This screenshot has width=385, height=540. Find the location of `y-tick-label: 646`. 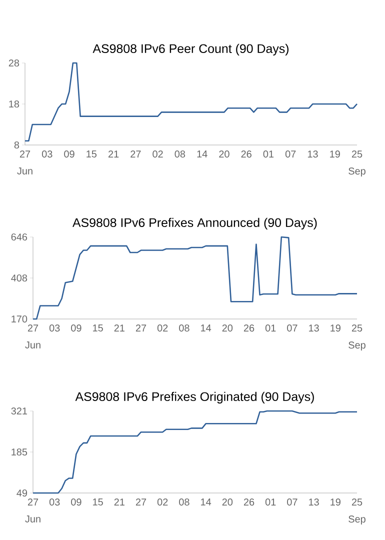

y-tick-label: 646 is located at coordinates (19, 237).